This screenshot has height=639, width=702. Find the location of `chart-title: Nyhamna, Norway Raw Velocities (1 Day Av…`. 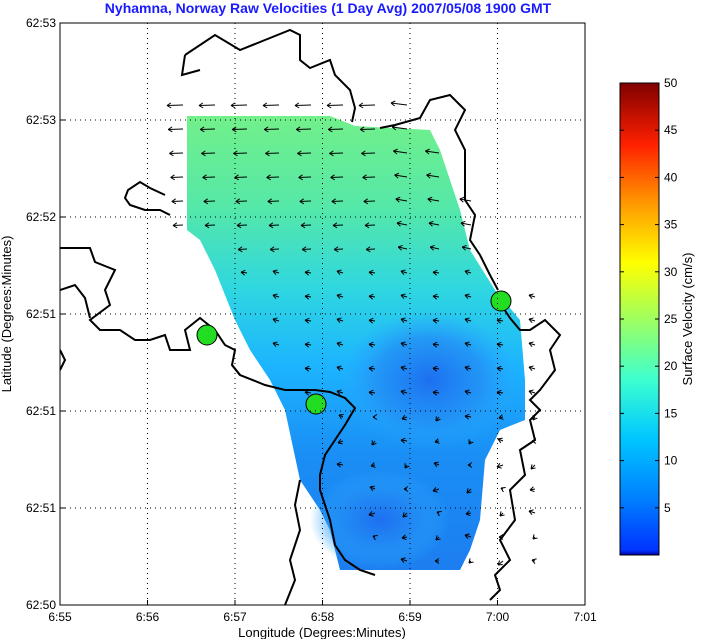

chart-title: Nyhamna, Norway Raw Velocities (1 Day Av… is located at coordinates (328, 8).